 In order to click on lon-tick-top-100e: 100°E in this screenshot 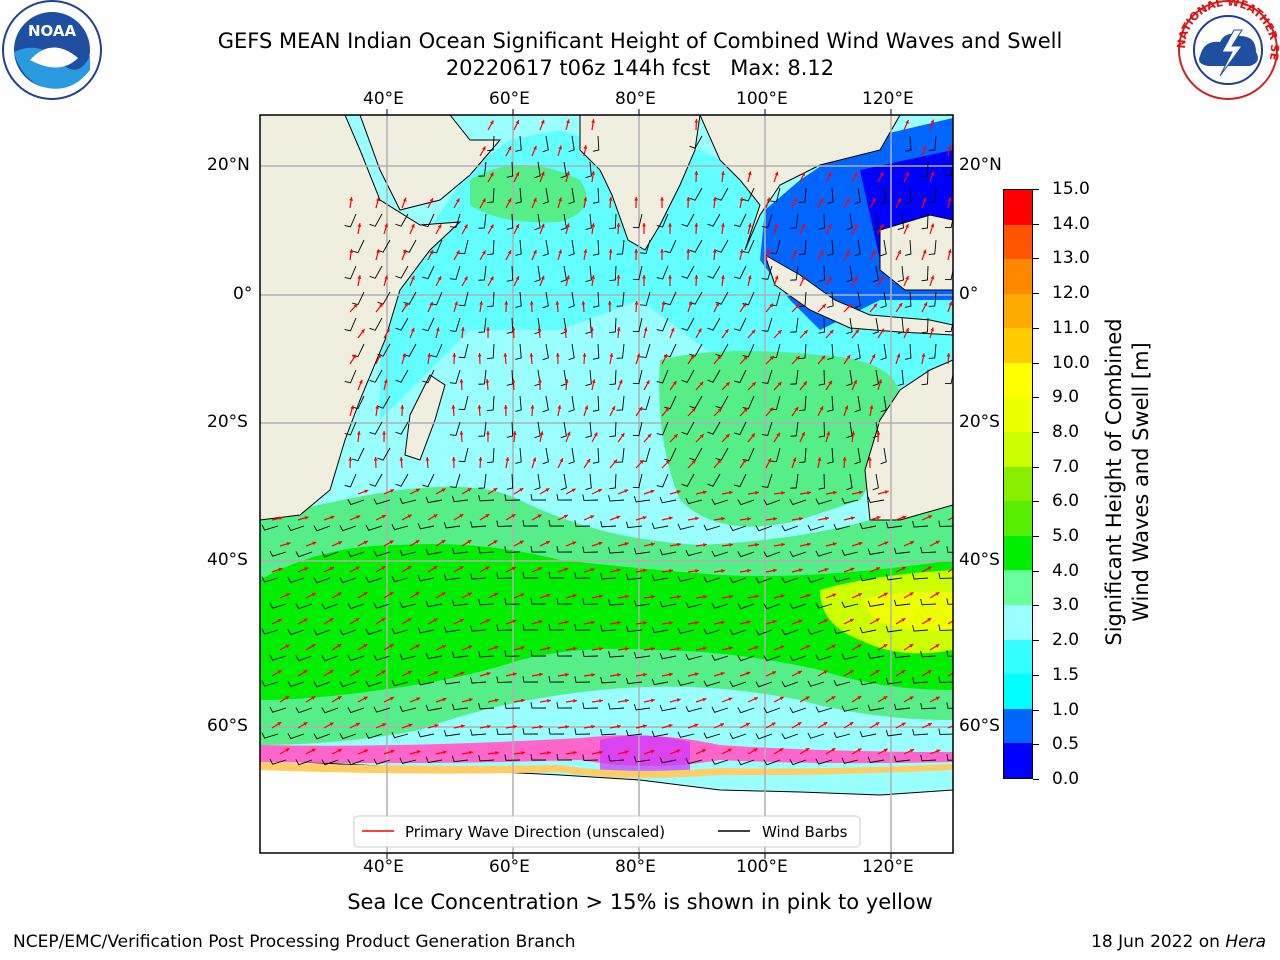, I will do `click(762, 99)`.